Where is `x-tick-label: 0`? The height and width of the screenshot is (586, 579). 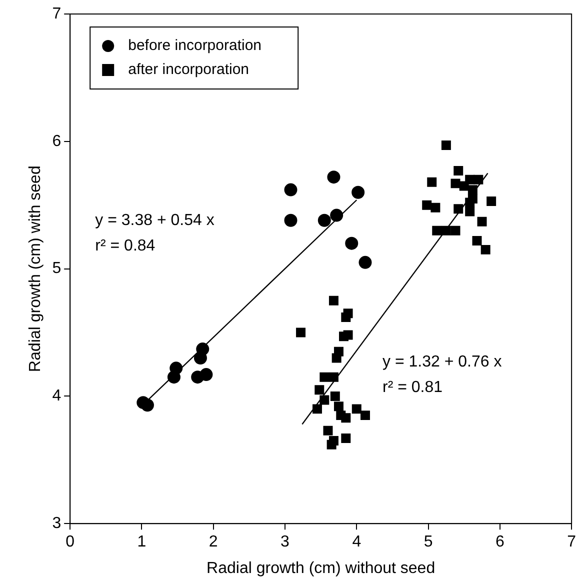
x-tick-label: 0 is located at coordinates (70, 542).